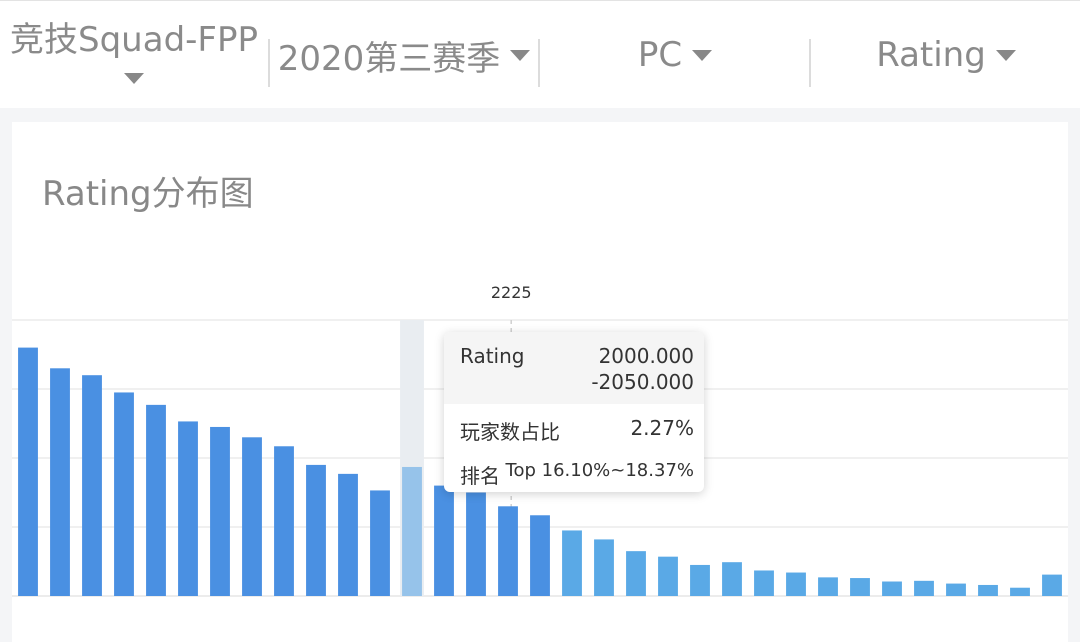 The width and height of the screenshot is (1080, 642). What do you see at coordinates (660, 55) in the screenshot?
I see `platform-dropdown-label: PC` at bounding box center [660, 55].